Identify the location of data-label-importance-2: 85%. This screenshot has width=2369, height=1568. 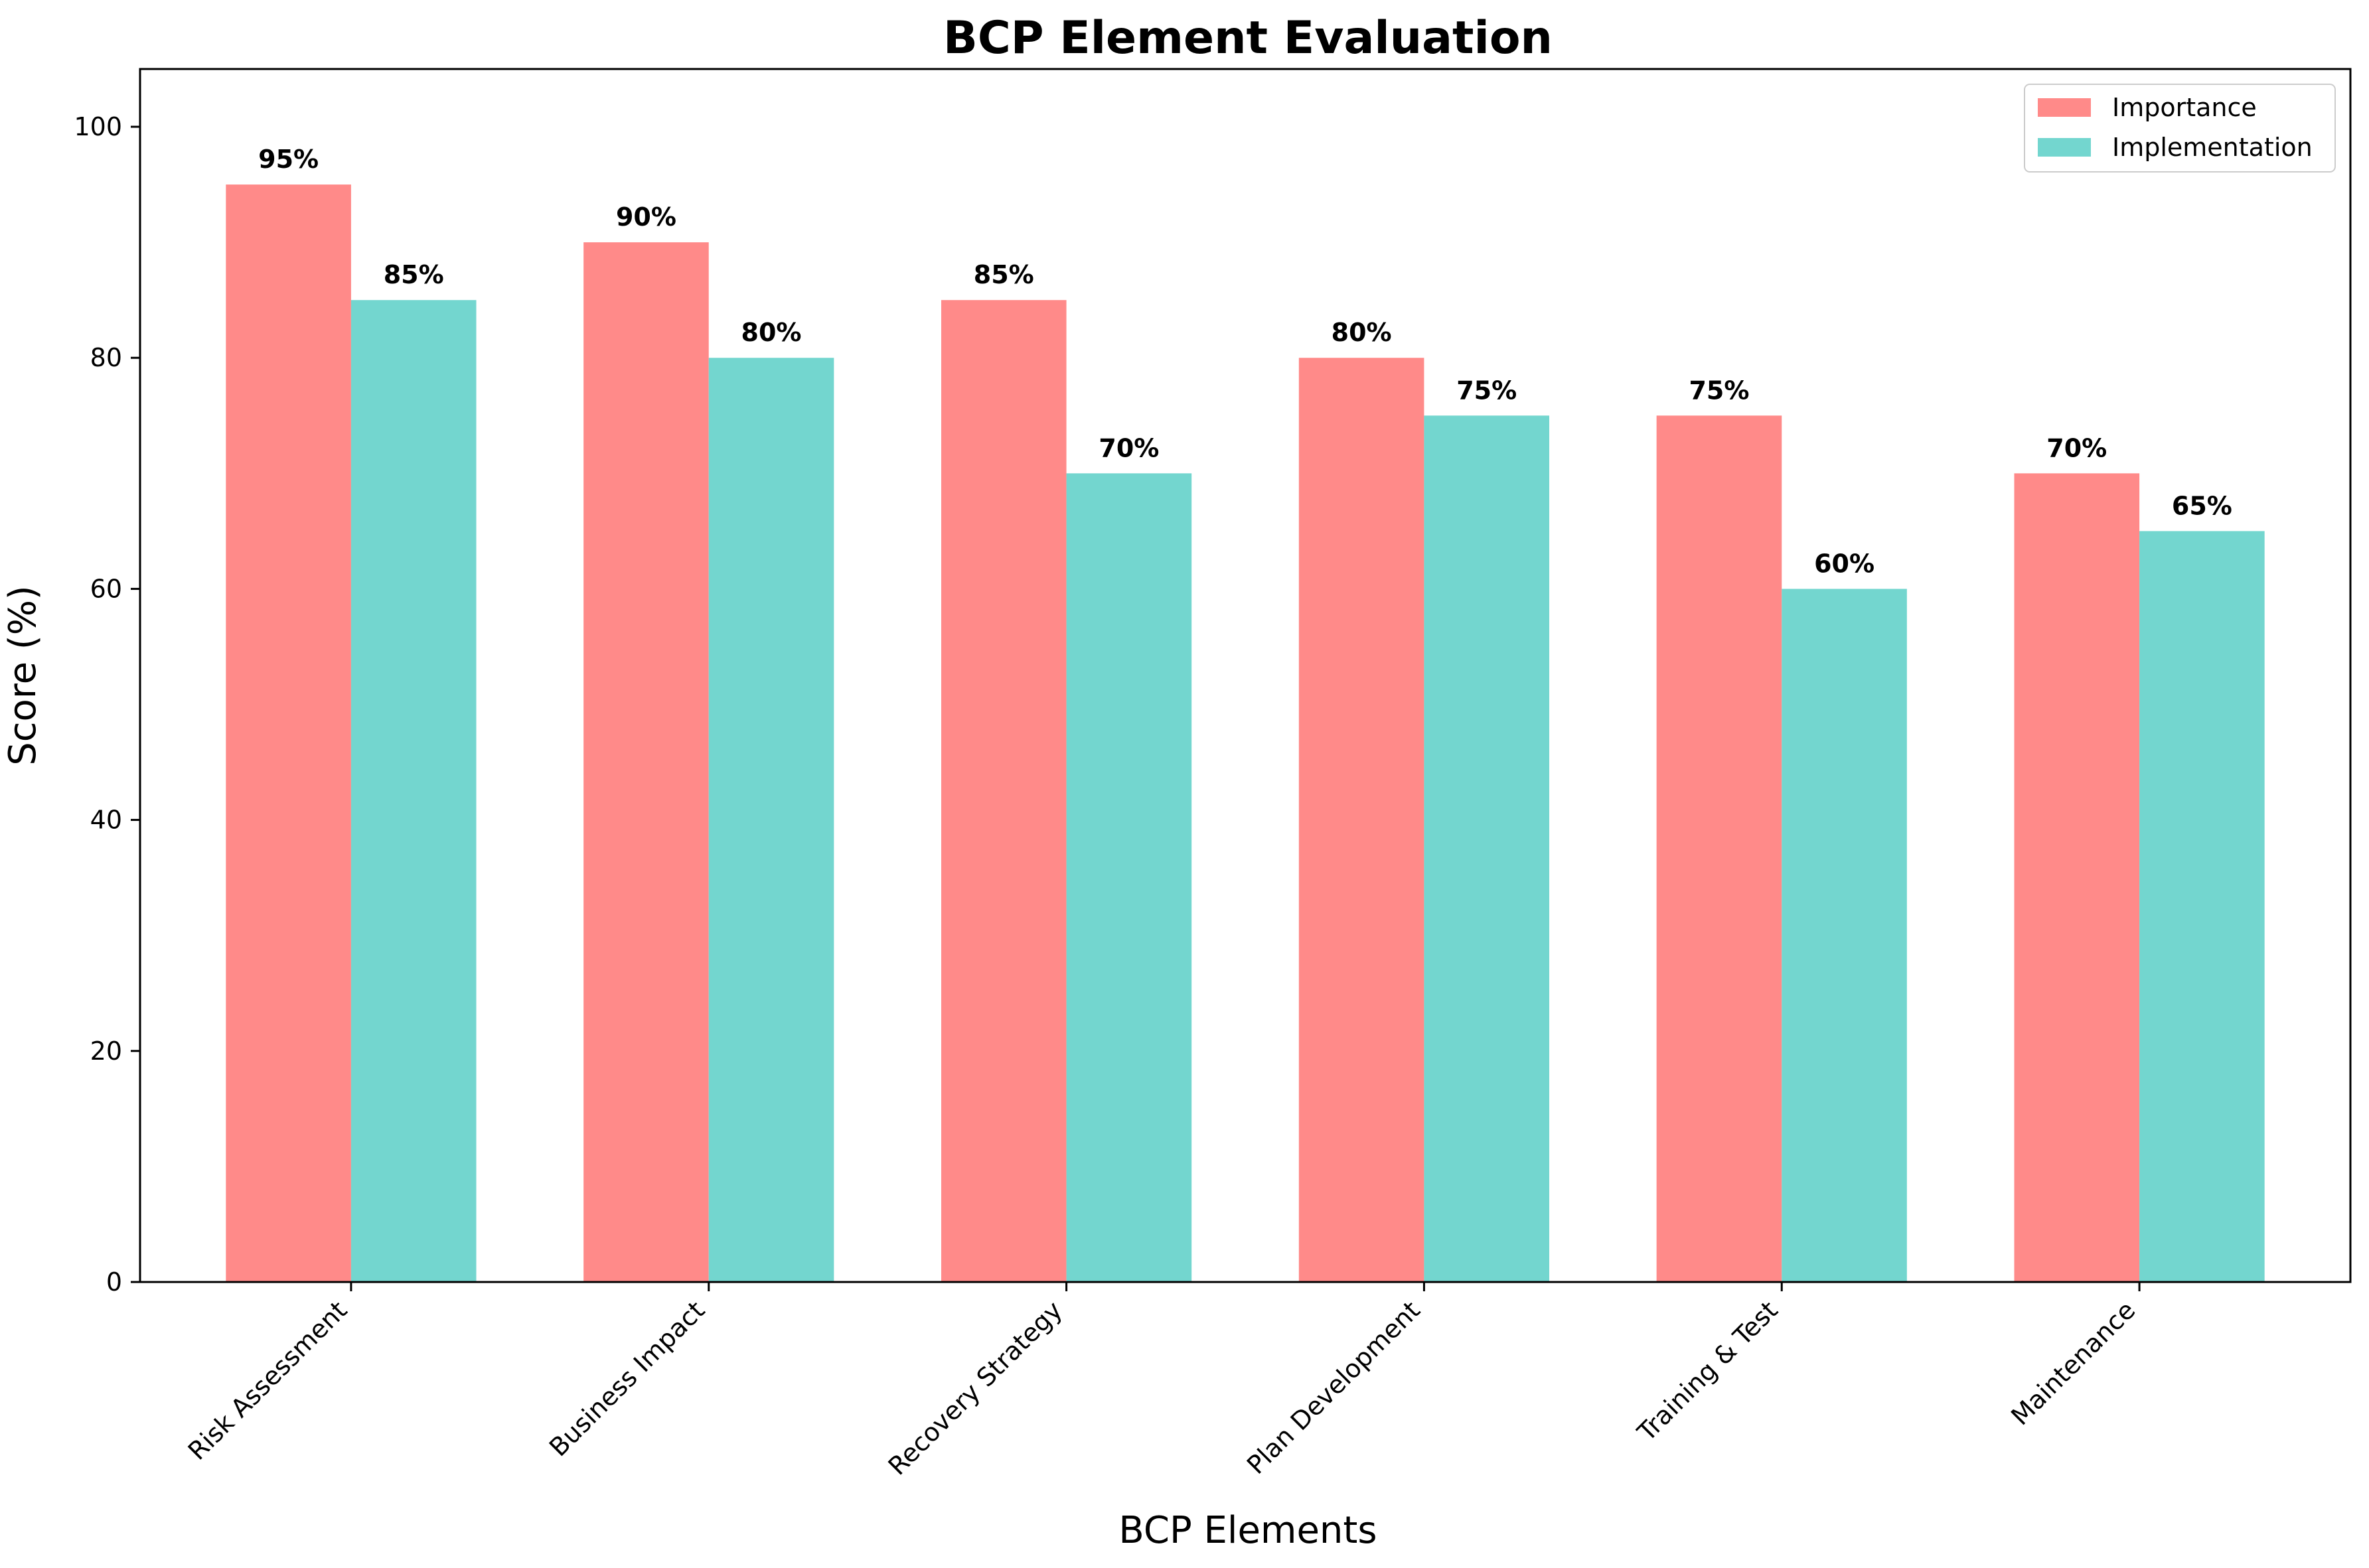
(1004, 274).